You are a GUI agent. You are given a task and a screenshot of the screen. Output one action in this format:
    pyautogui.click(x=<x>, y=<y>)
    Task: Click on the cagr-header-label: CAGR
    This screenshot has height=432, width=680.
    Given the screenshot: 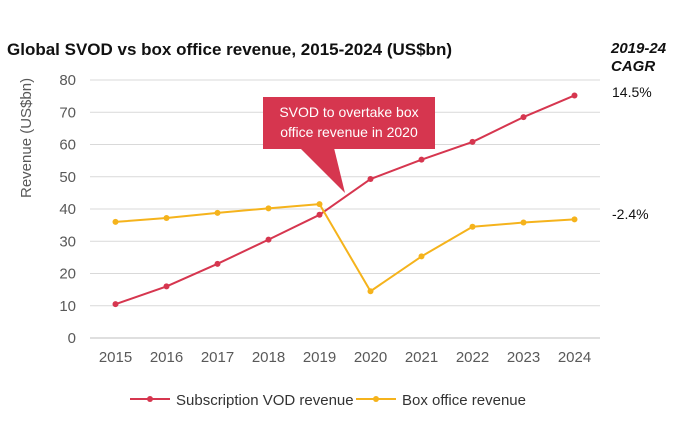 What is the action you would take?
    pyautogui.click(x=633, y=66)
    